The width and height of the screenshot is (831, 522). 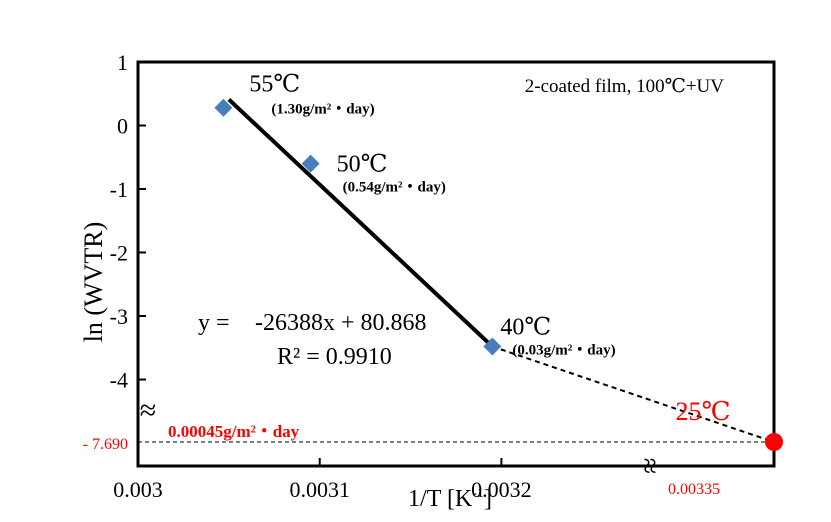 What do you see at coordinates (501, 489) in the screenshot?
I see `x-tick-label: 0.0032` at bounding box center [501, 489].